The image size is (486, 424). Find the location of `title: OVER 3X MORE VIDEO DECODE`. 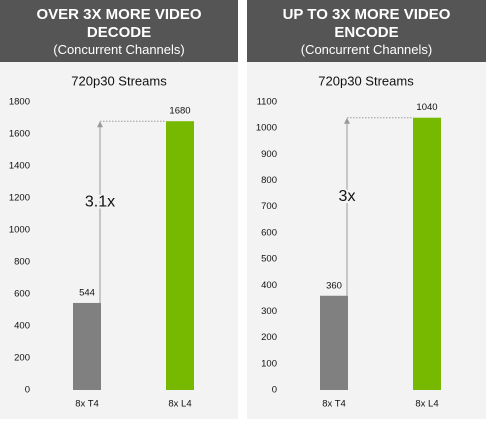

title: OVER 3X MORE VIDEO DECODE is located at coordinates (119, 23).